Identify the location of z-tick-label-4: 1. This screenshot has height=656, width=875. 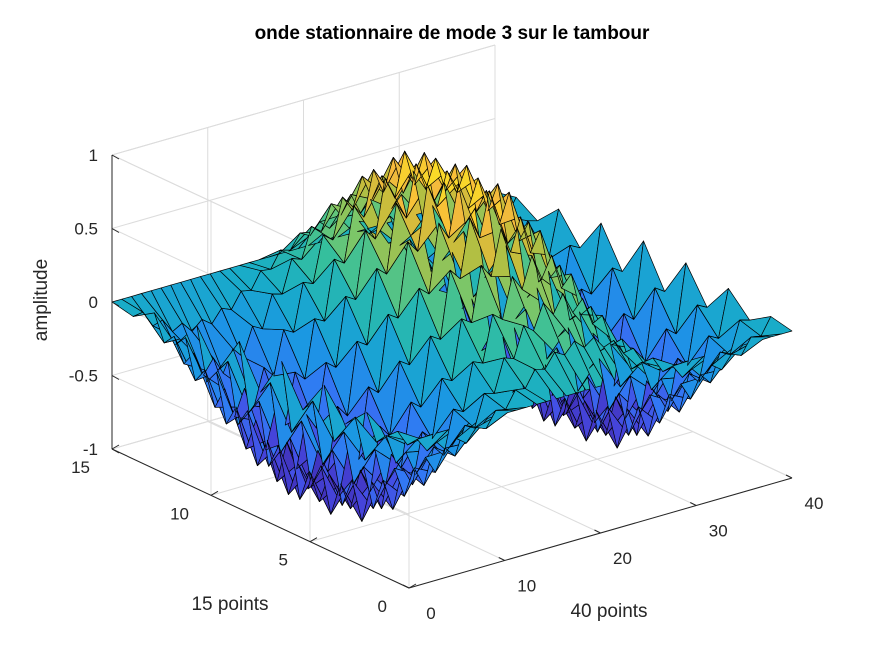
(93, 155).